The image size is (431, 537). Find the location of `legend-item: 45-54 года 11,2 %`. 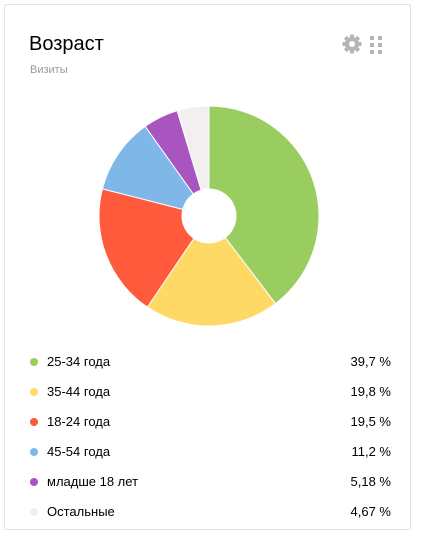

legend-item: 45-54 года 11,2 % is located at coordinates (210, 452).